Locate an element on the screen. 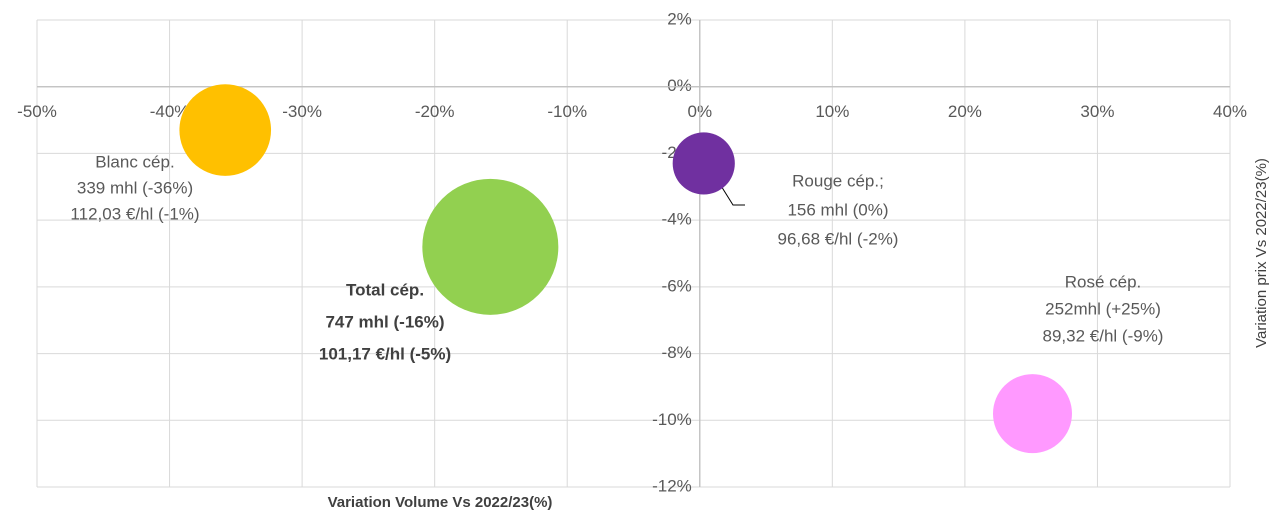 The image size is (1272, 519). x-tick-label: -50% is located at coordinates (37, 111).